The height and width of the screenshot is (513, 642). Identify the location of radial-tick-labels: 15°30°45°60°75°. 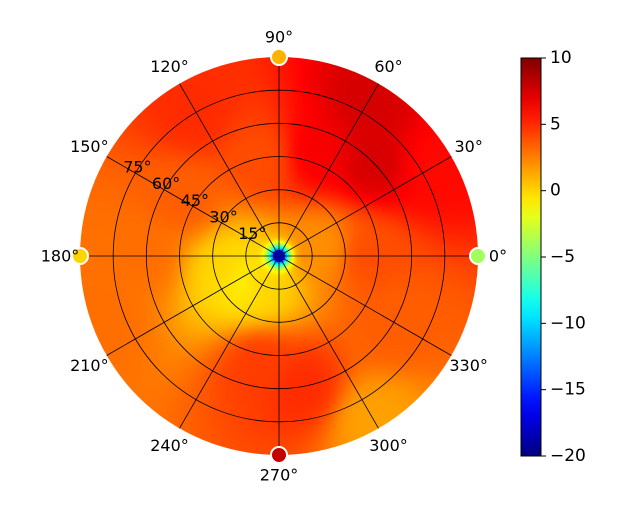
(194, 200).